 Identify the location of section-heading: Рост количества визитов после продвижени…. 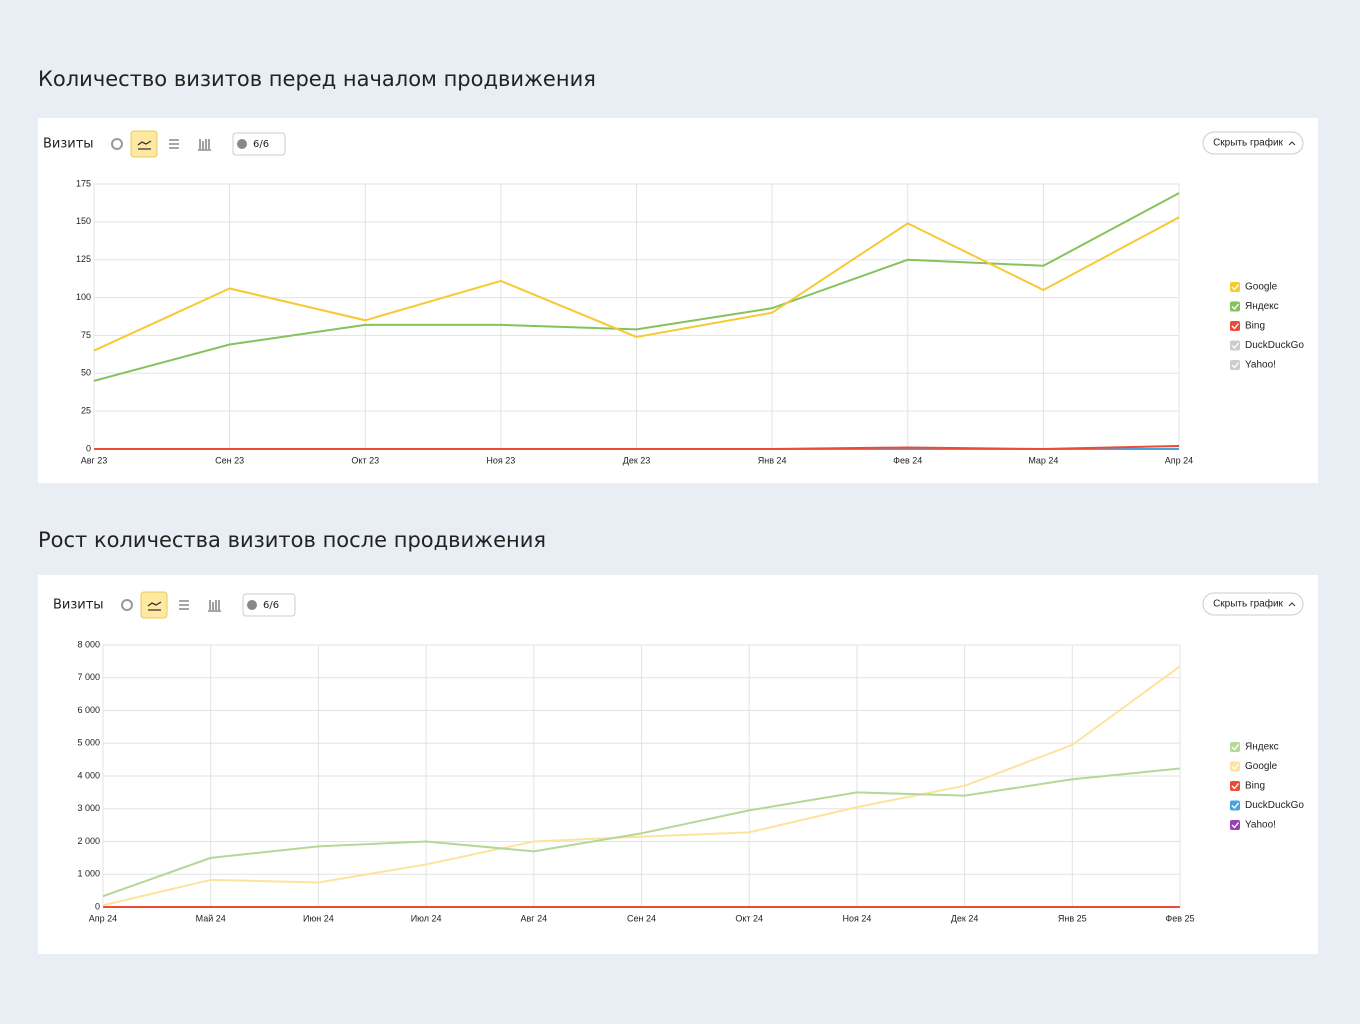
(292, 540).